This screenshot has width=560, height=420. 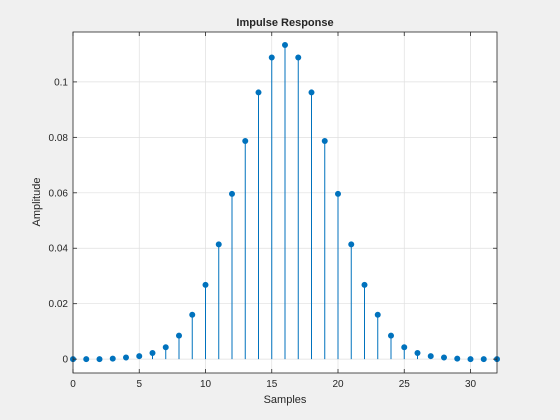 I want to click on y-tick-label: 0, so click(x=65, y=360).